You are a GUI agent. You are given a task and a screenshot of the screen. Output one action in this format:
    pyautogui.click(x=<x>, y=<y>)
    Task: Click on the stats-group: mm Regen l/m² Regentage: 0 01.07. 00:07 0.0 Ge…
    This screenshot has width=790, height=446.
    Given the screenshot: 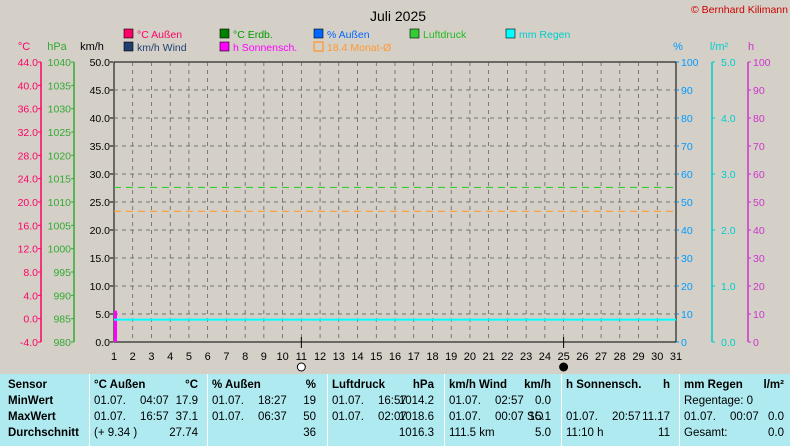 What is the action you would take?
    pyautogui.click(x=736, y=410)
    